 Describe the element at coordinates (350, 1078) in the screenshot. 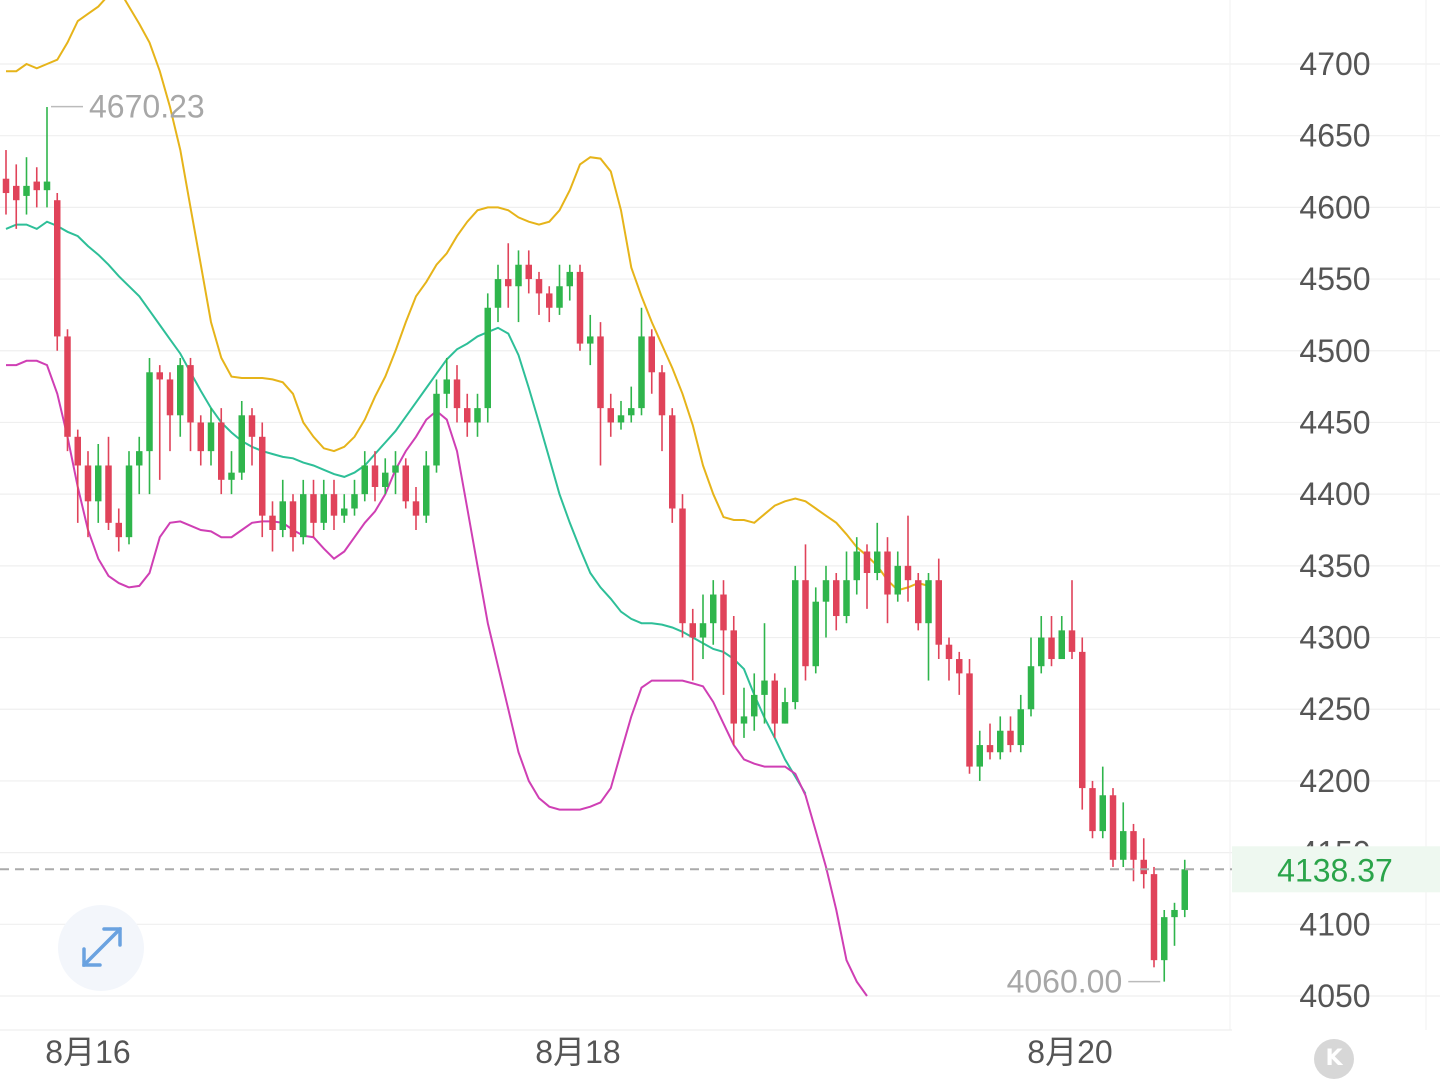

I see `indicator-readout-strip` at that location.